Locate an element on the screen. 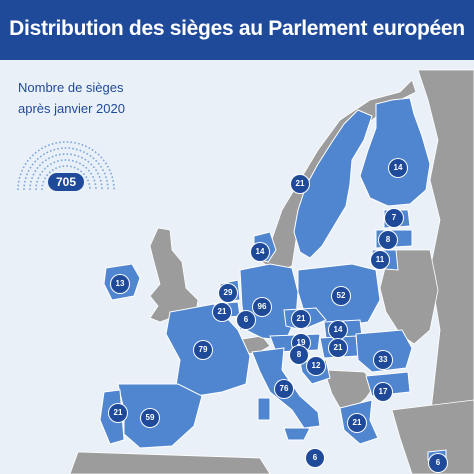 This screenshot has width=474, height=474. seat-badge-slovakia: 14 is located at coordinates (338, 330).